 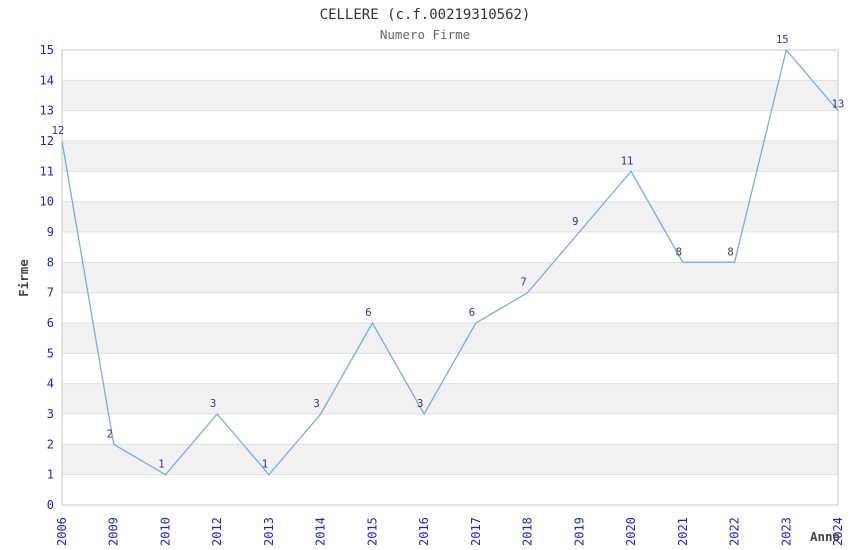 What do you see at coordinates (47, 171) in the screenshot?
I see `y-tick-label: 11` at bounding box center [47, 171].